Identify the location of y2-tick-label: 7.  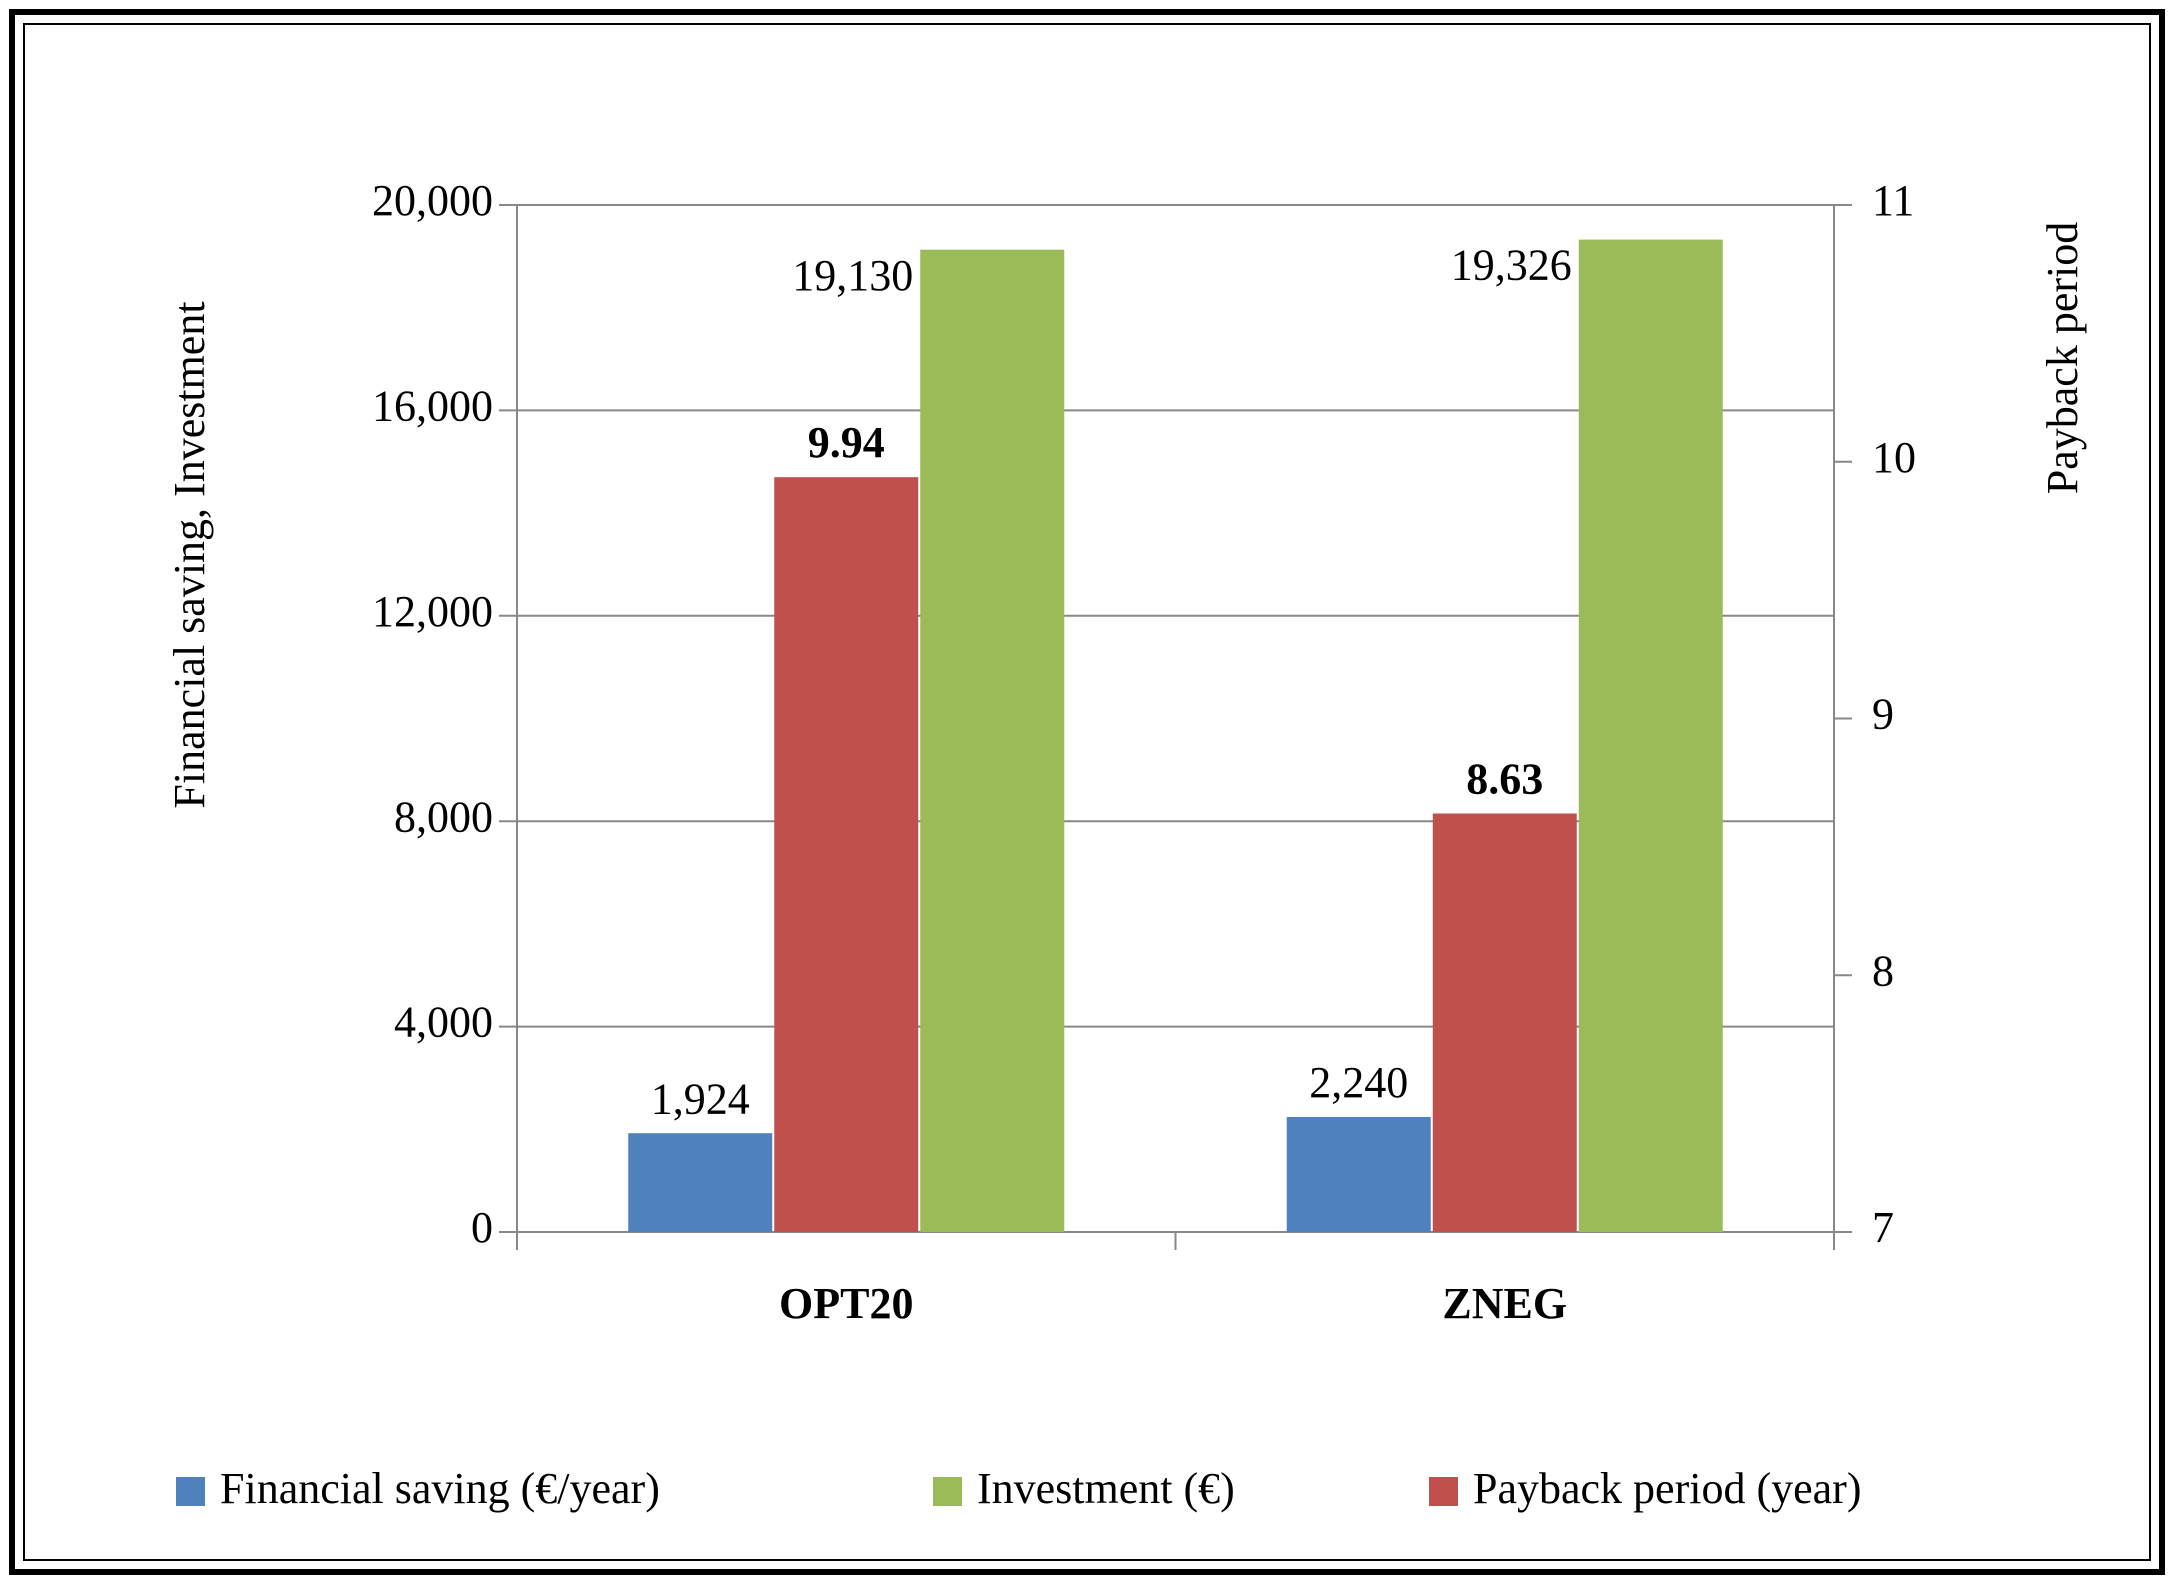
(1883, 1227).